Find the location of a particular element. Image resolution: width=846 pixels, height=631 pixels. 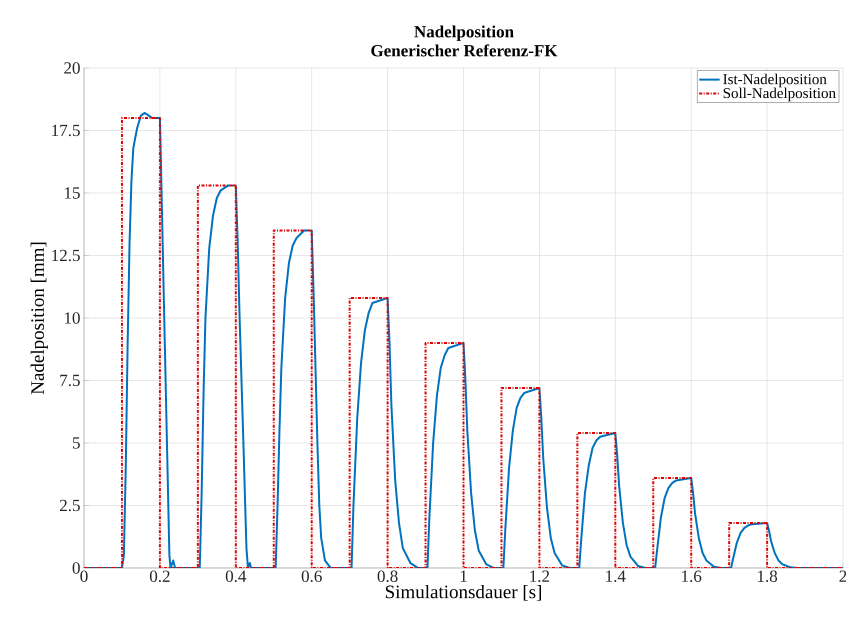

y-tick-label: 10 is located at coordinates (72, 318).